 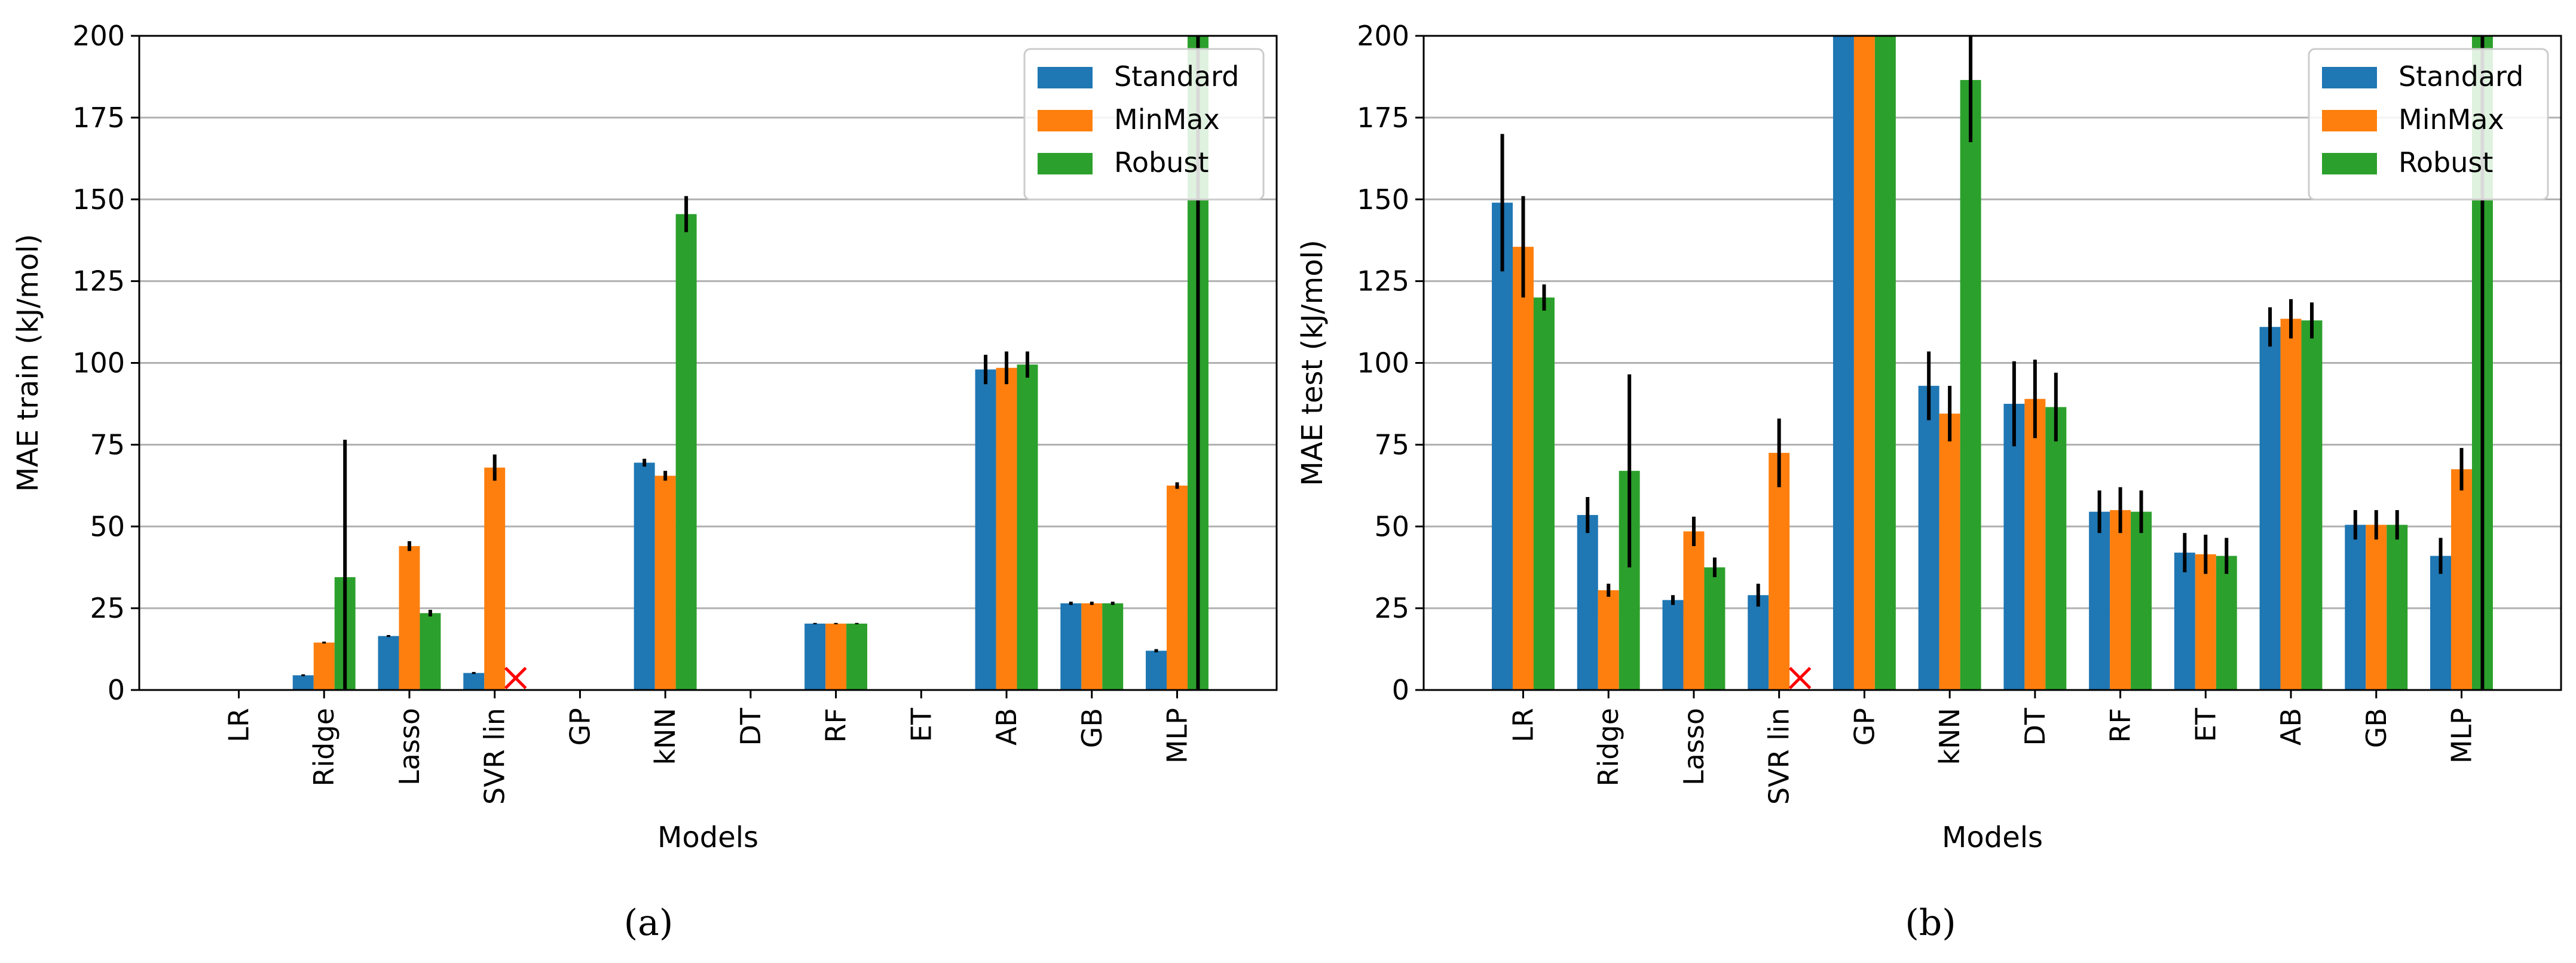 What do you see at coordinates (409, 747) in the screenshot?
I see `x-tick-label: Lasso` at bounding box center [409, 747].